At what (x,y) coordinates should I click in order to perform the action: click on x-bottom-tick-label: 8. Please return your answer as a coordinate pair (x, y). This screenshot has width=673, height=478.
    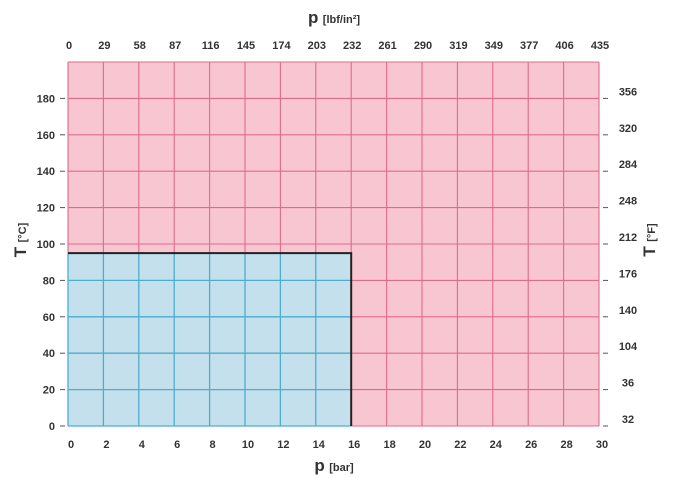
    Looking at the image, I should click on (213, 445).